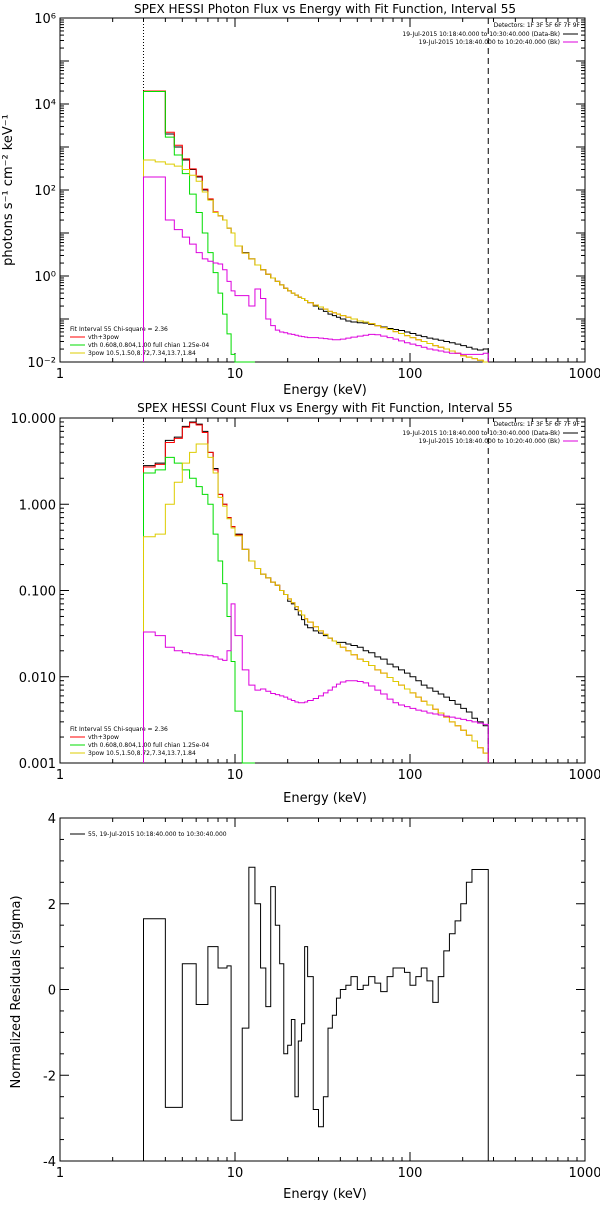 The width and height of the screenshot is (600, 1205). I want to click on photon-flux-y-tick-label: 10⁴, so click(45, 105).